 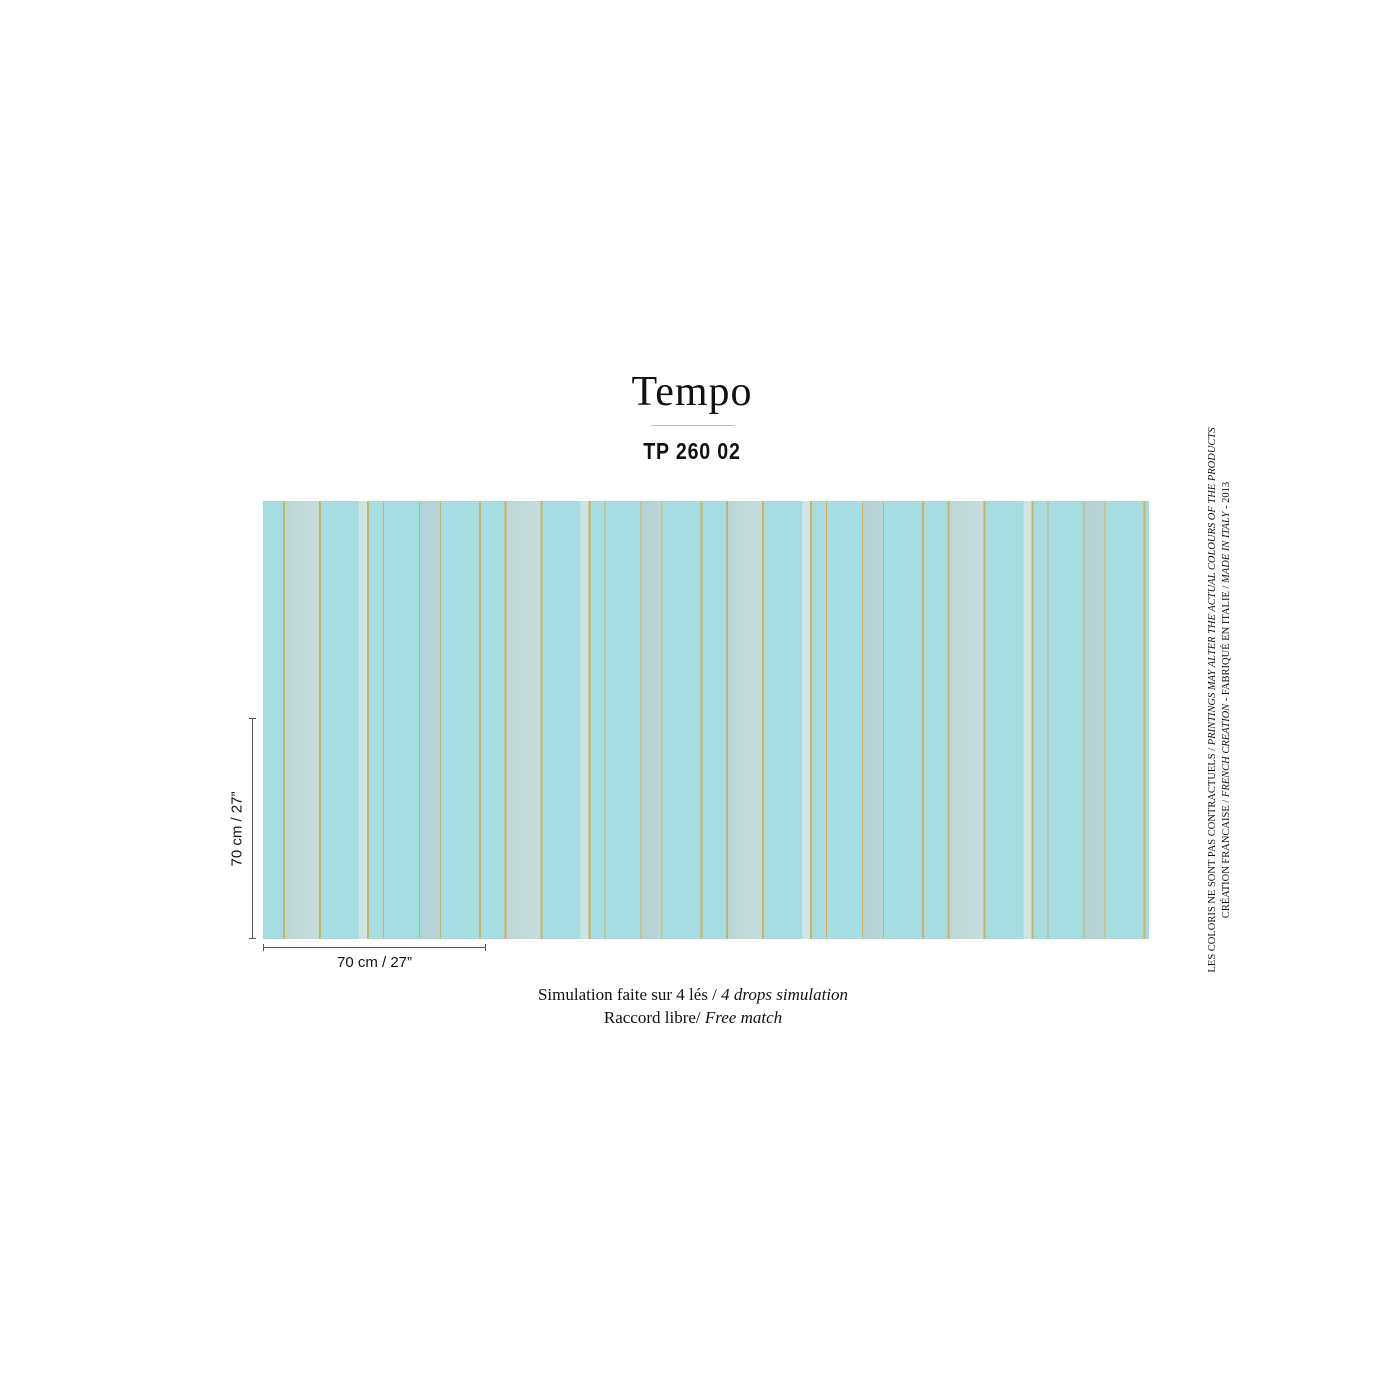 I want to click on match-note-en: Free match, so click(x=743, y=1017).